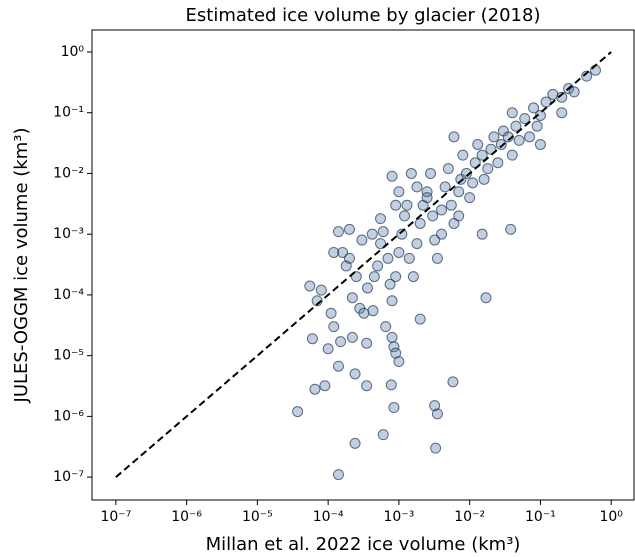  Describe the element at coordinates (186, 517) in the screenshot. I see `x-tick-label: 10⁻⁶` at that location.